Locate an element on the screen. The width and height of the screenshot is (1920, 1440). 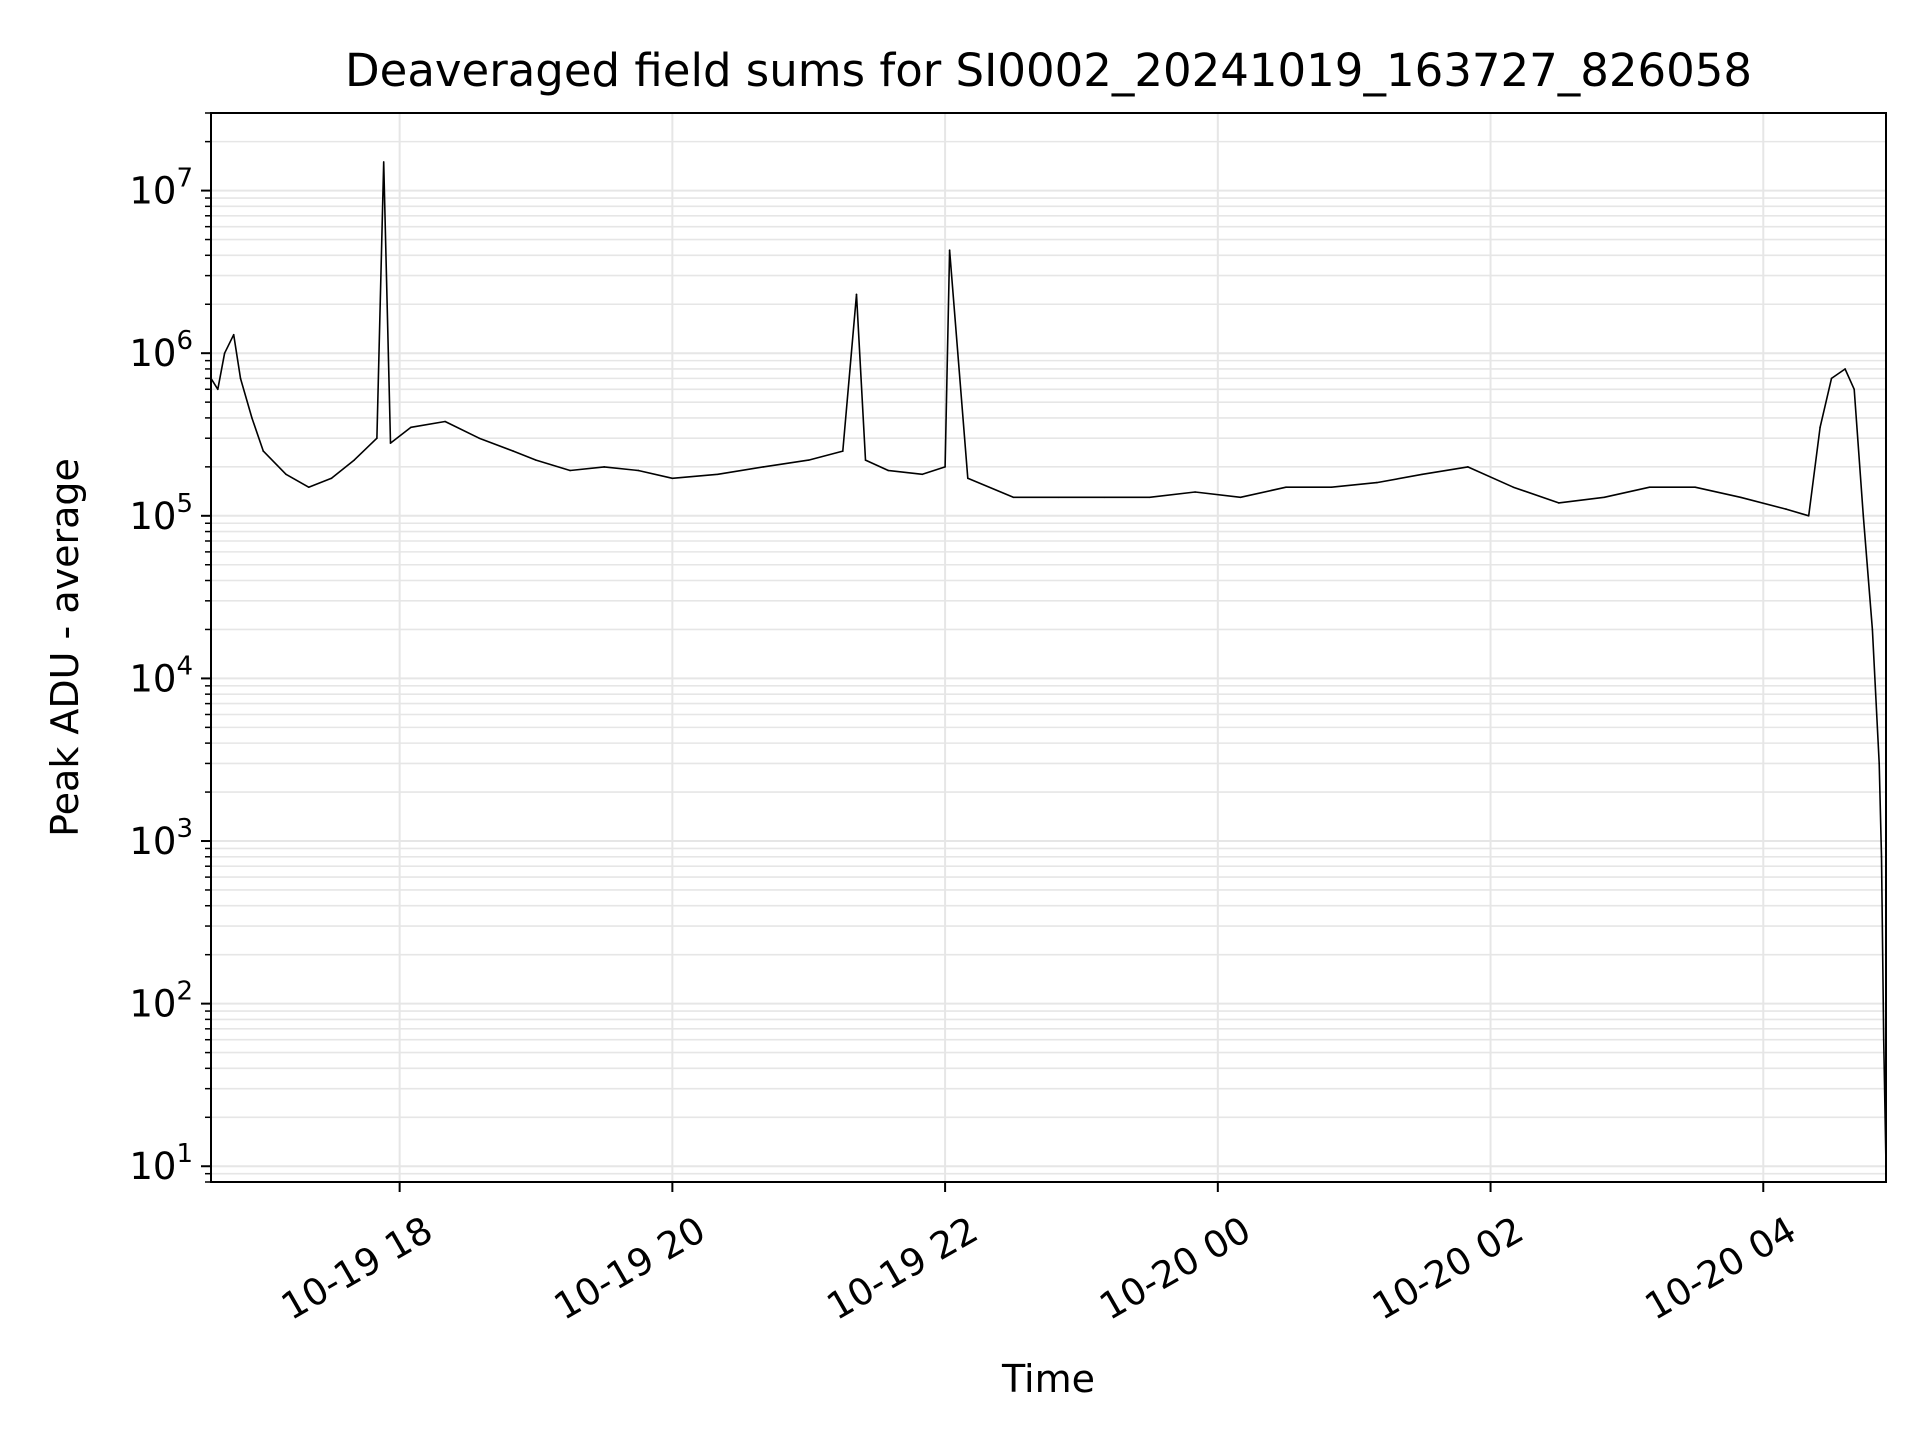
y-tick-label: 10⁶ is located at coordinates (161, 350).